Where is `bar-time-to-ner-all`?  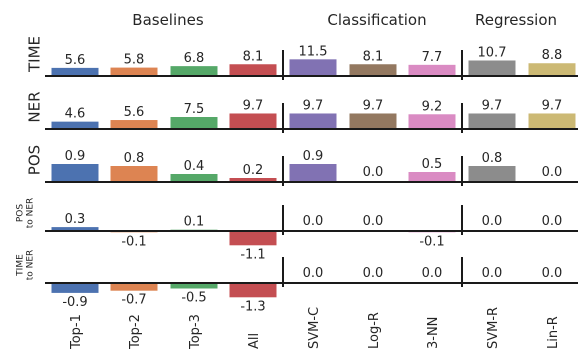 bar-time-to-ner-all is located at coordinates (253, 290).